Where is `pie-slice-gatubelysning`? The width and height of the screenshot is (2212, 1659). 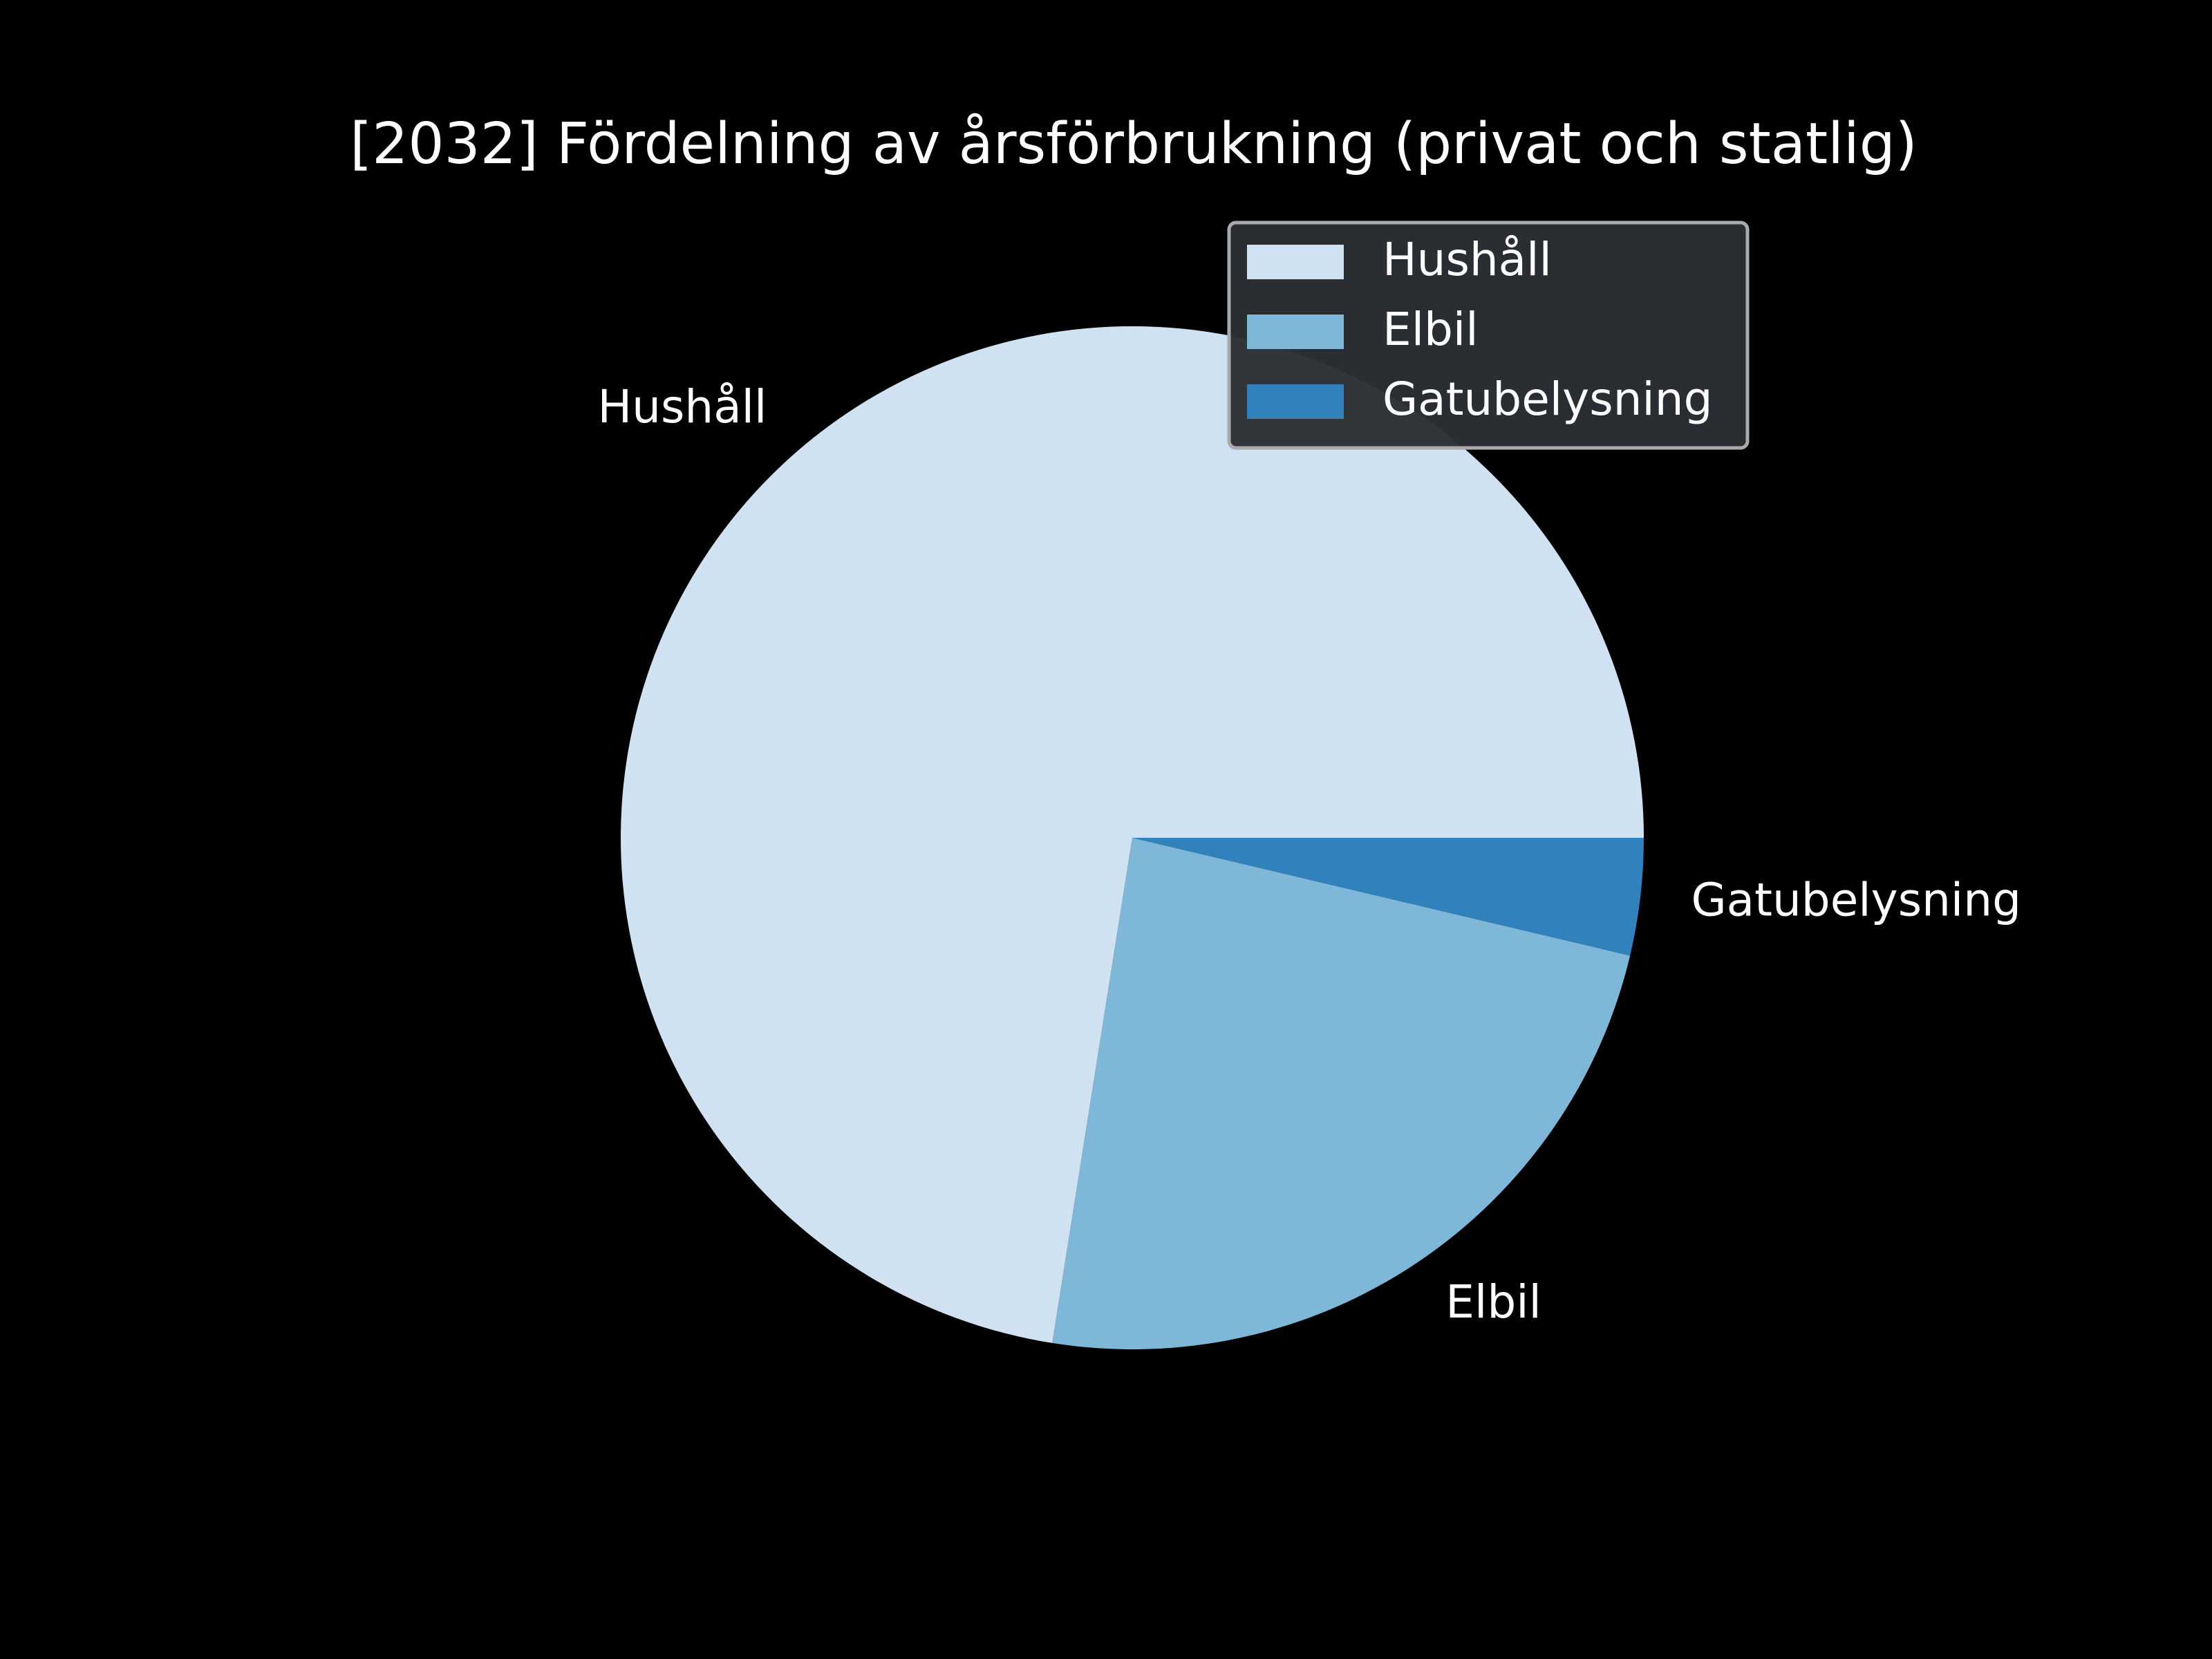
pie-slice-gatubelysning is located at coordinates (1388, 897).